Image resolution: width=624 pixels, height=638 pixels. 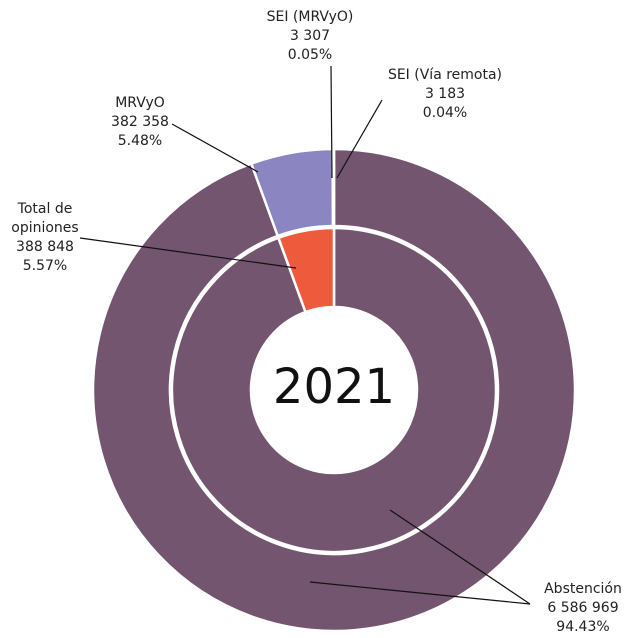 I want to click on label-name: SEI (MRVyO), so click(x=310, y=17).